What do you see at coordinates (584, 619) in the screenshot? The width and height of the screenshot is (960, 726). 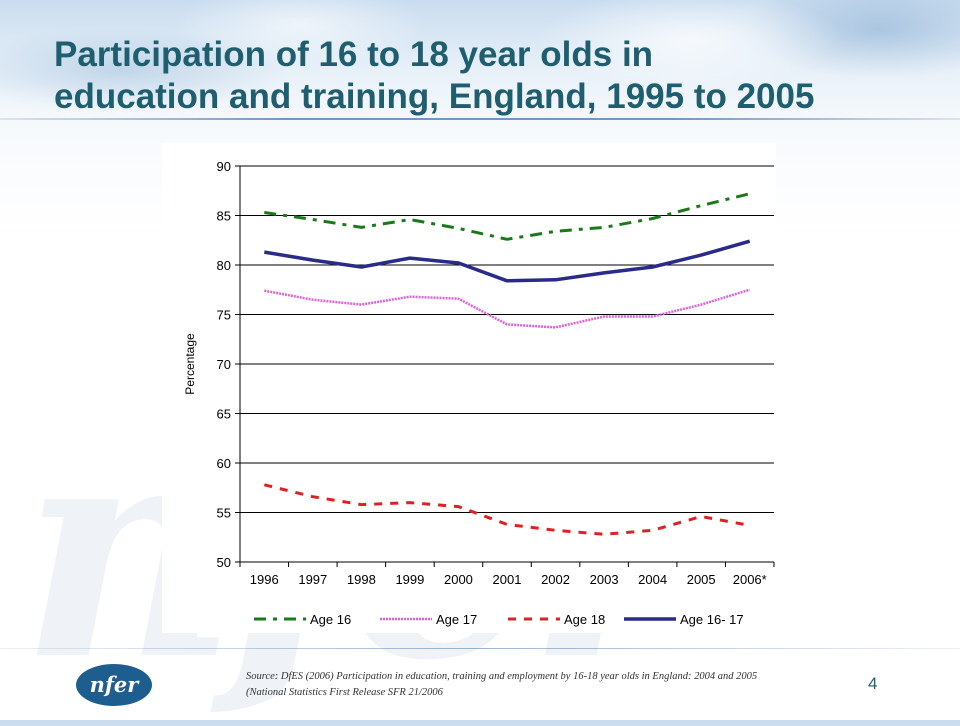 I see `legend-label: Age 18` at bounding box center [584, 619].